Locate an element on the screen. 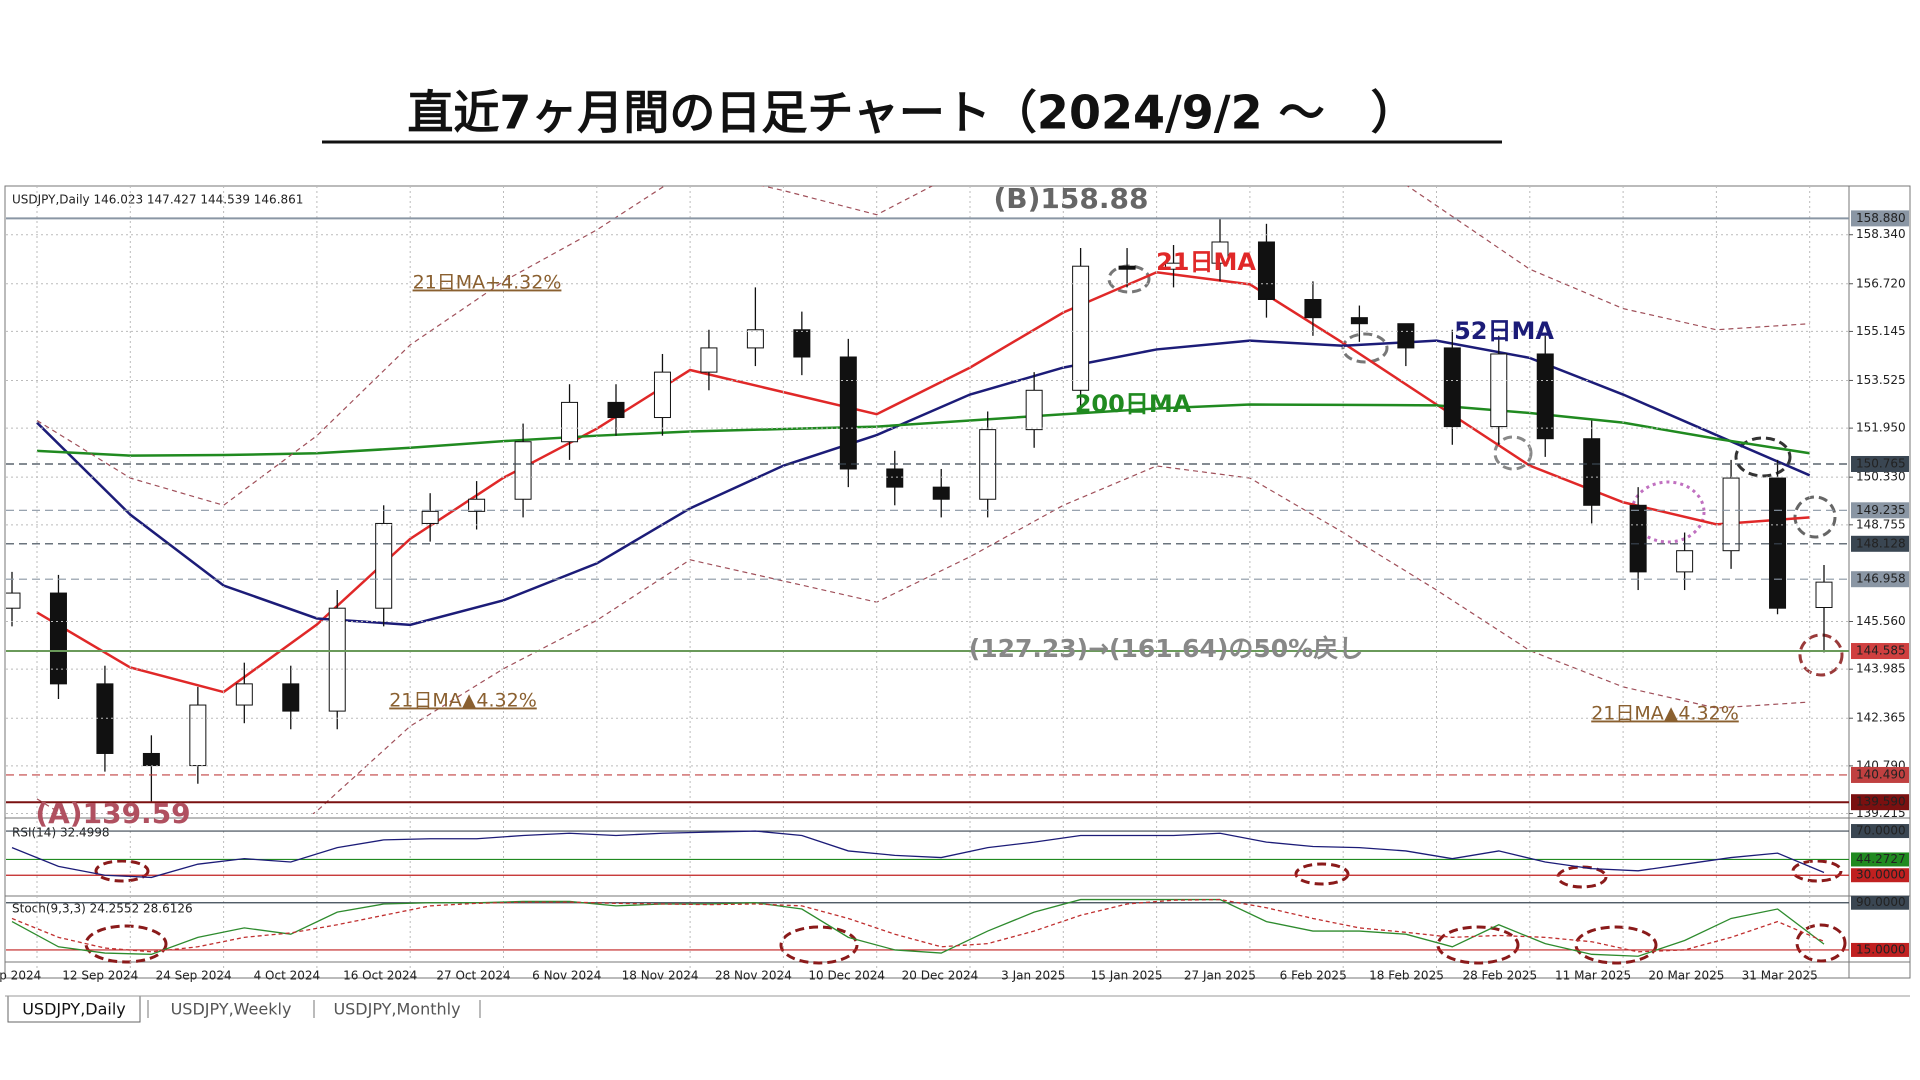 This screenshot has width=1920, height=1080. y-tick-label: 142.365 is located at coordinates (1881, 718).